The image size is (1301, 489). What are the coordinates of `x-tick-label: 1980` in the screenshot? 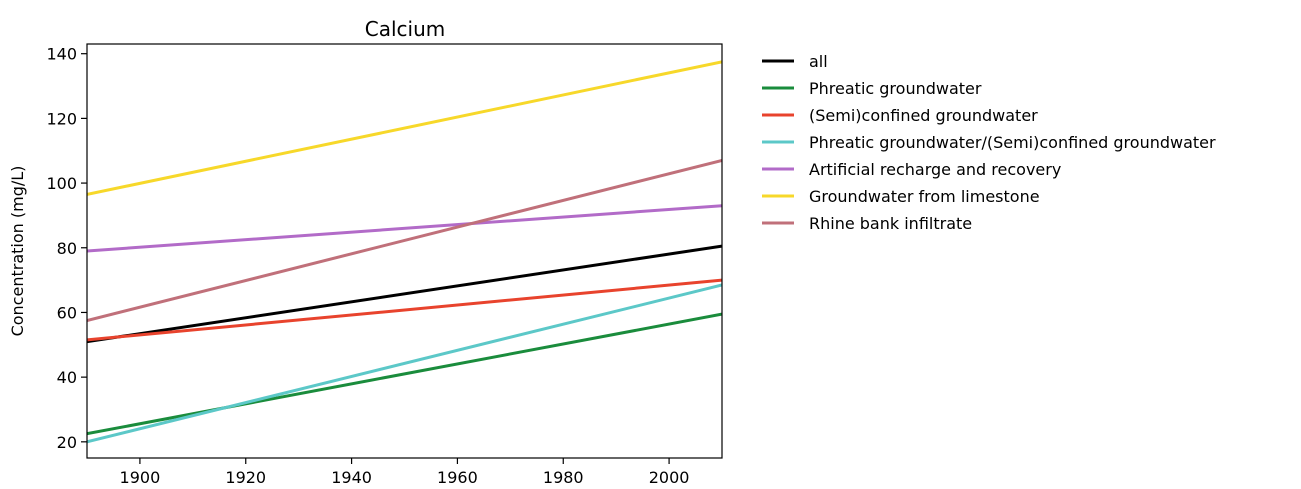 It's located at (563, 477).